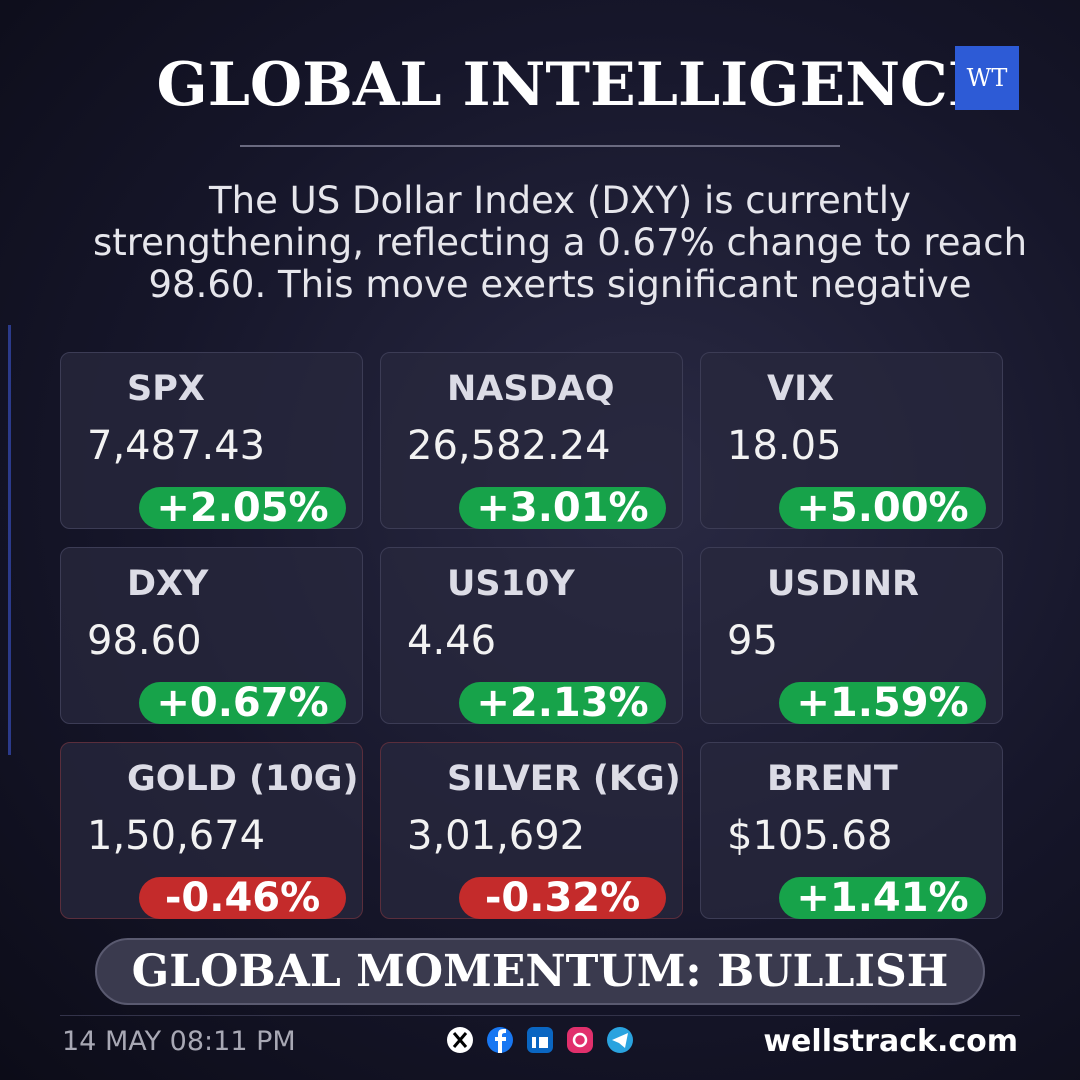 This screenshot has height=1080, width=1080. Describe the element at coordinates (575, 85) in the screenshot. I see `title: GLOBAL INTELLIGENCE` at that location.